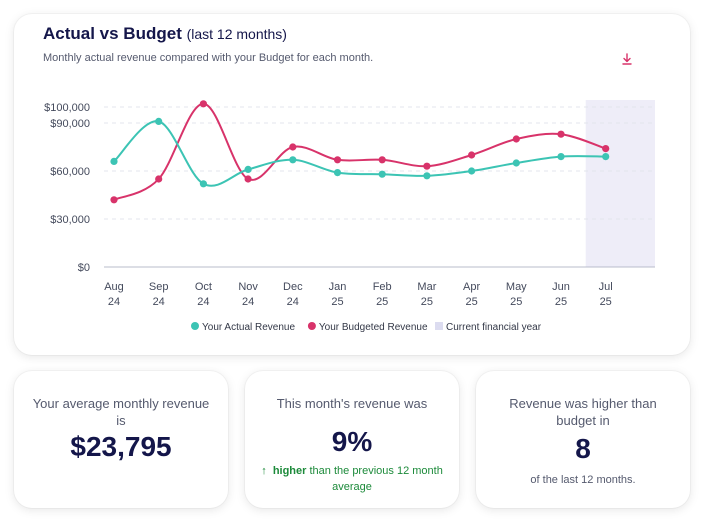 Image resolution: width=704 pixels, height=523 pixels. What do you see at coordinates (70, 124) in the screenshot?
I see `y-tick-label: $90,000` at bounding box center [70, 124].